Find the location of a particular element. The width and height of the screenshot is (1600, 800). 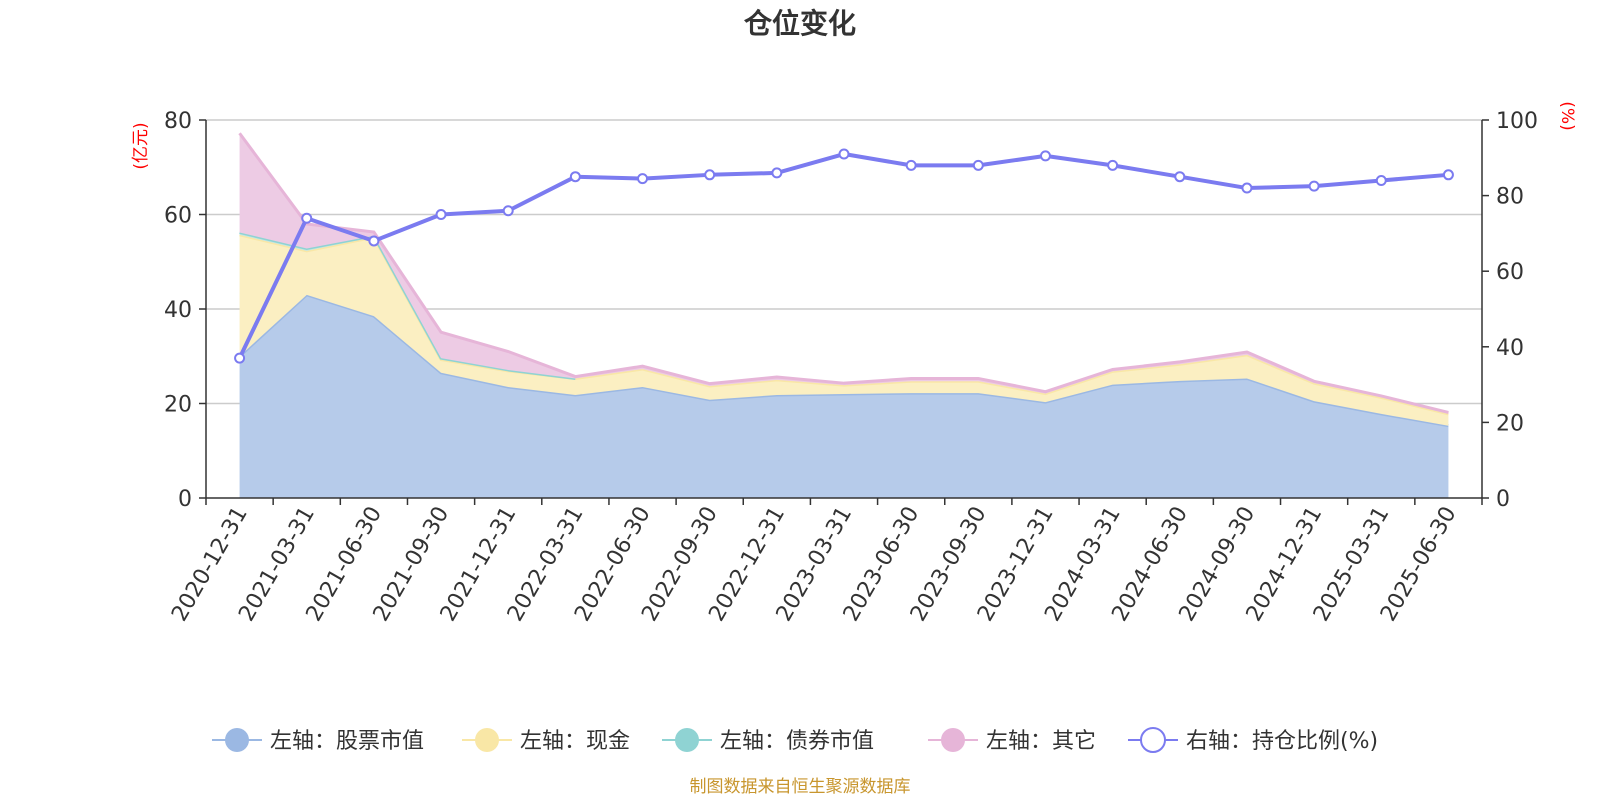

legend-item: 左轴：债券市值 is located at coordinates (768, 741).